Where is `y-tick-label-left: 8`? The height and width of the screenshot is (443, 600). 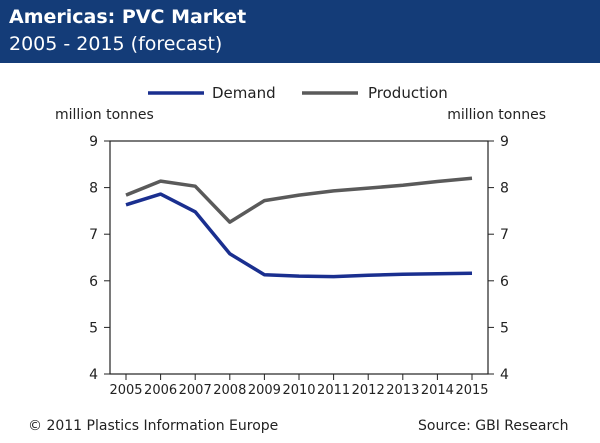
y-tick-label-left: 8 is located at coordinates (93, 189).